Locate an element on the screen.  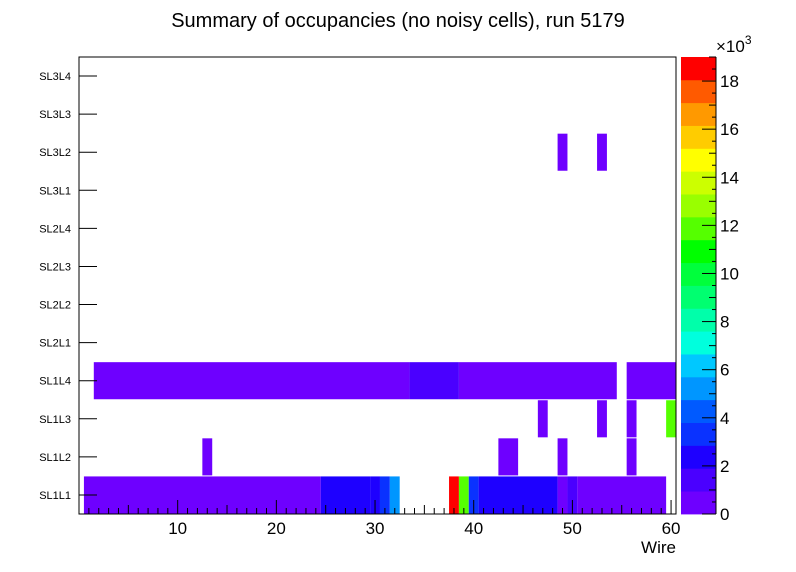
y-tick-label: SL1L4 is located at coordinates (55, 382).